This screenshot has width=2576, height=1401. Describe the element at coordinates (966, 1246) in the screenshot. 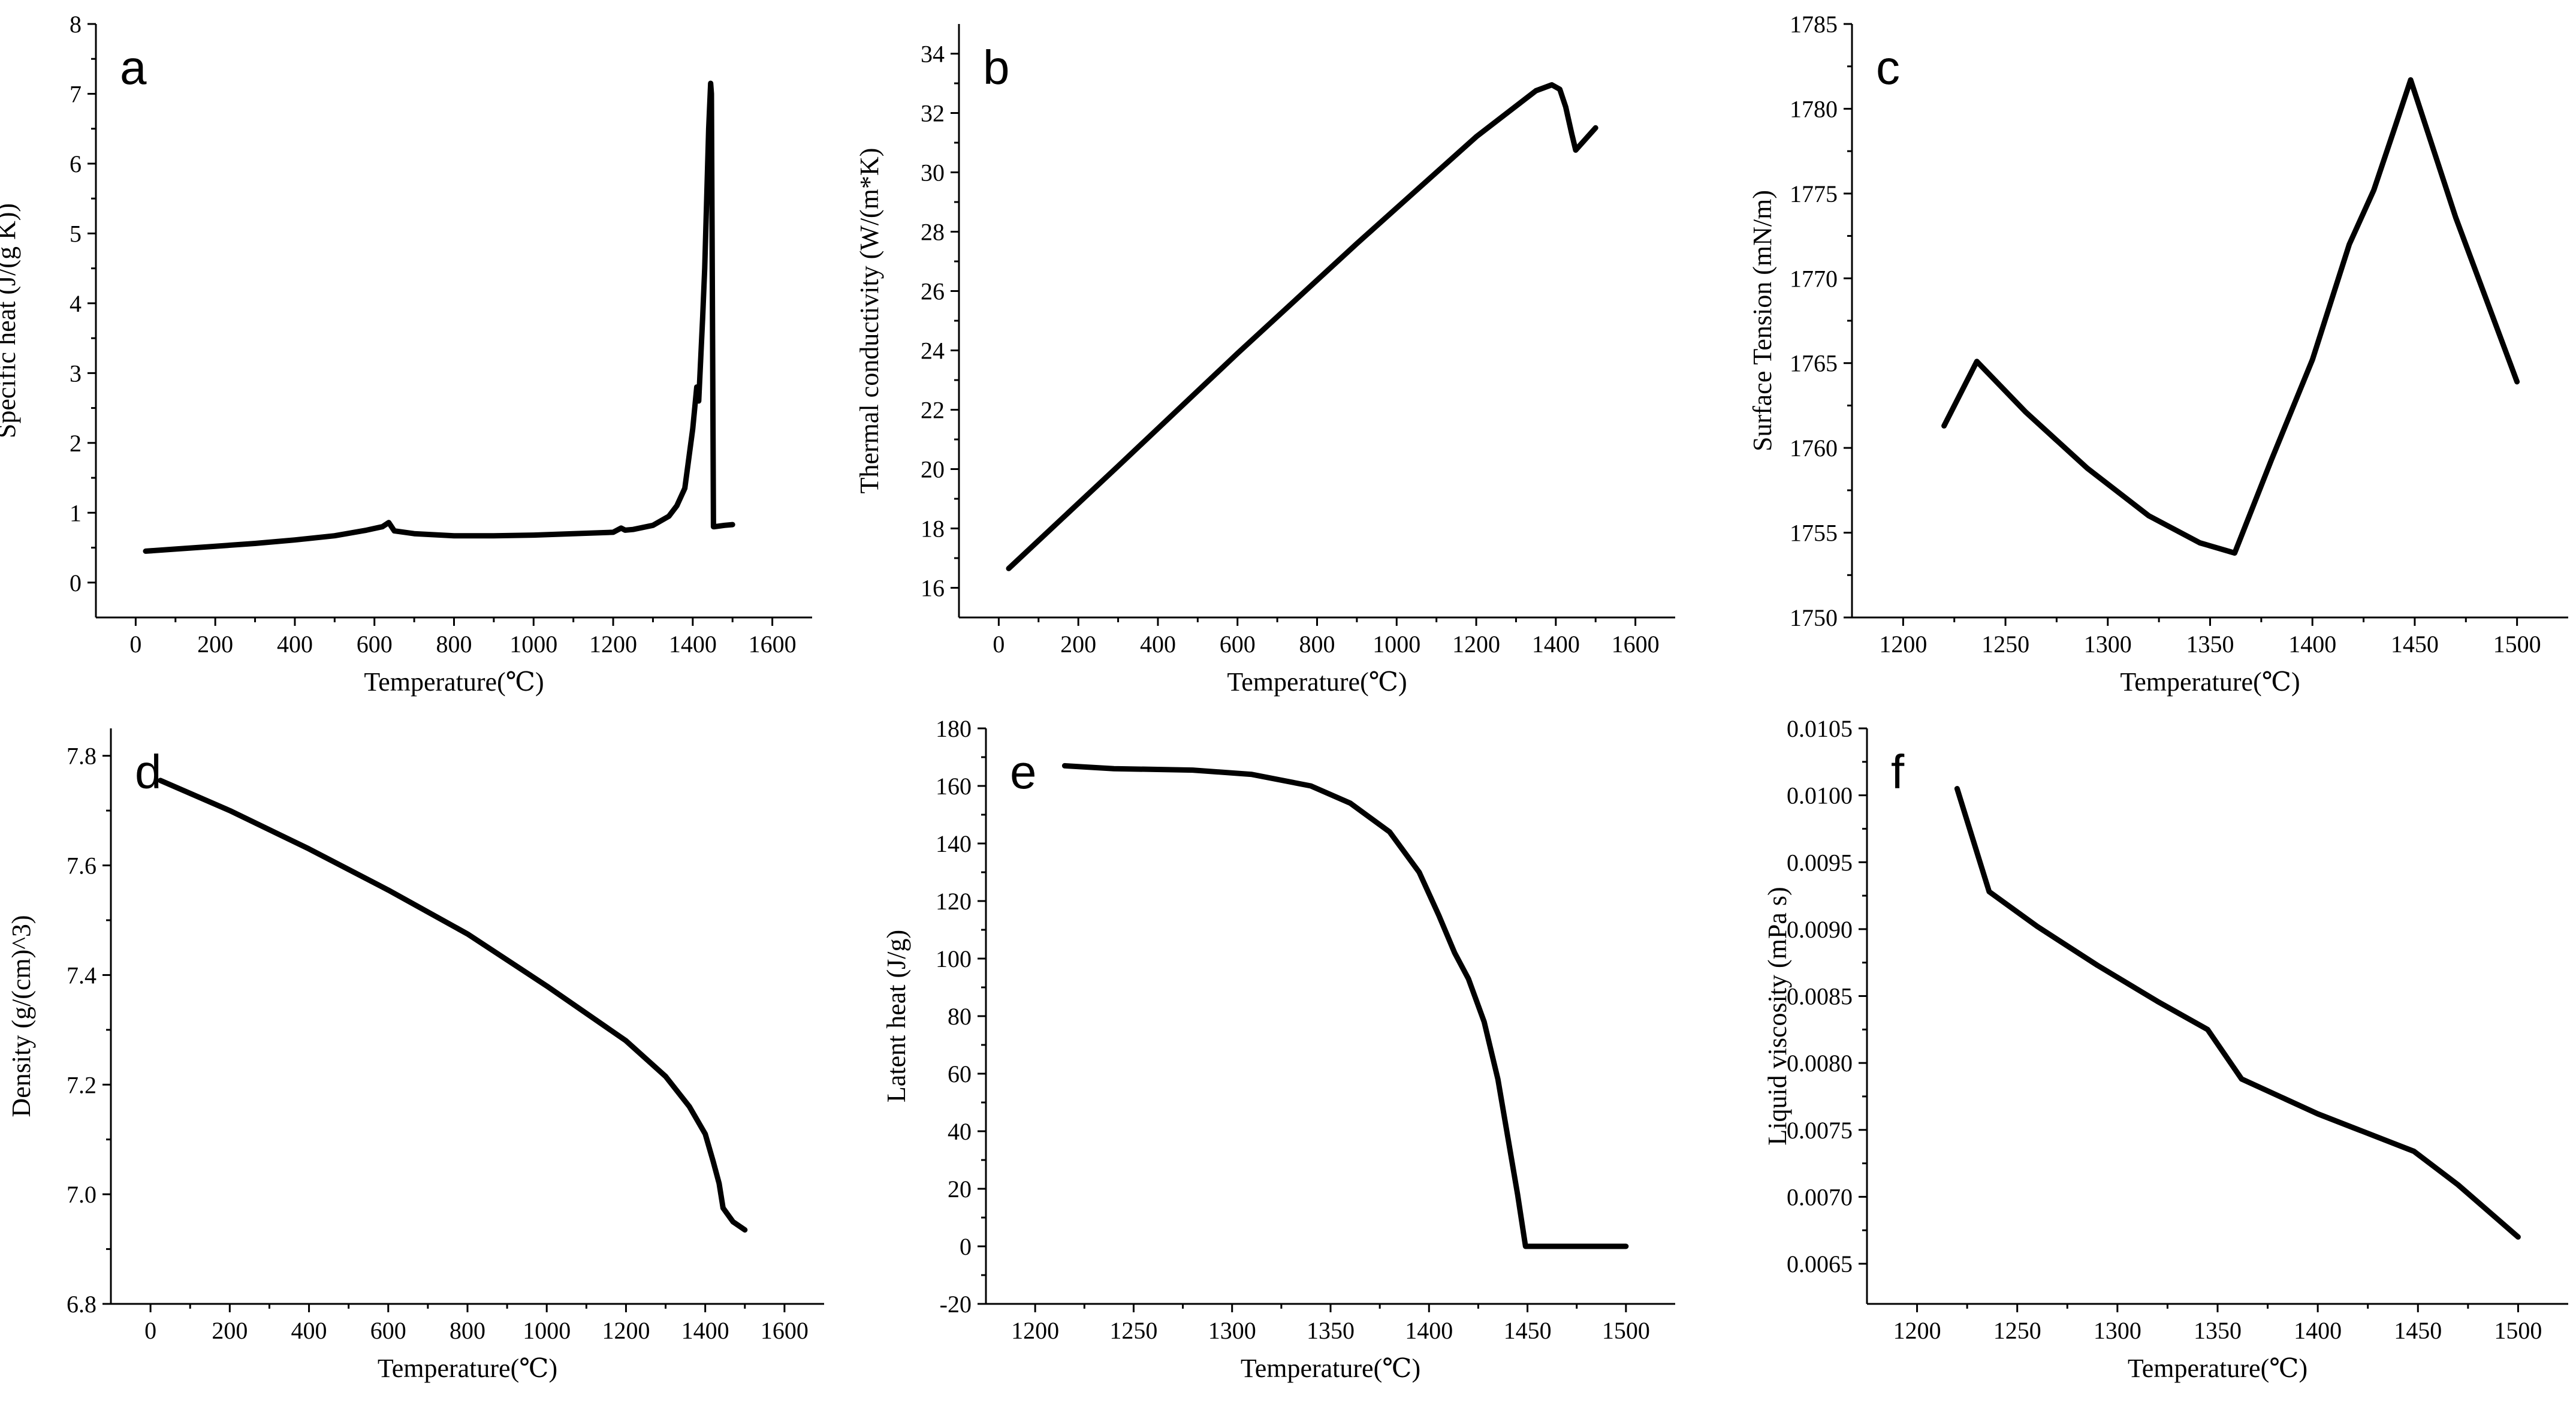

I see `y-tick-label: 0` at that location.